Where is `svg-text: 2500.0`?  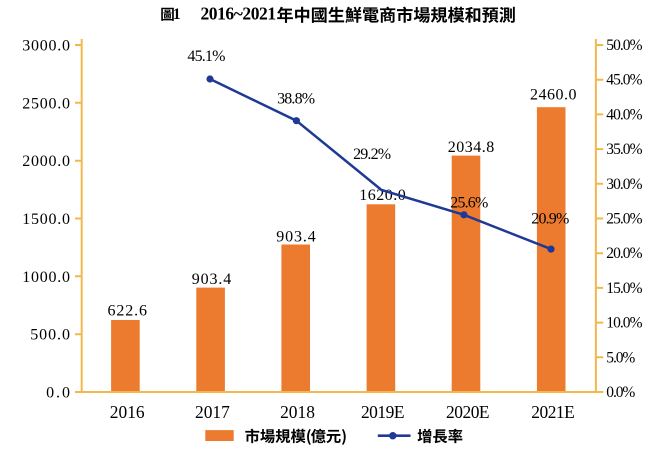 svg-text: 2500.0 is located at coordinates (46, 103).